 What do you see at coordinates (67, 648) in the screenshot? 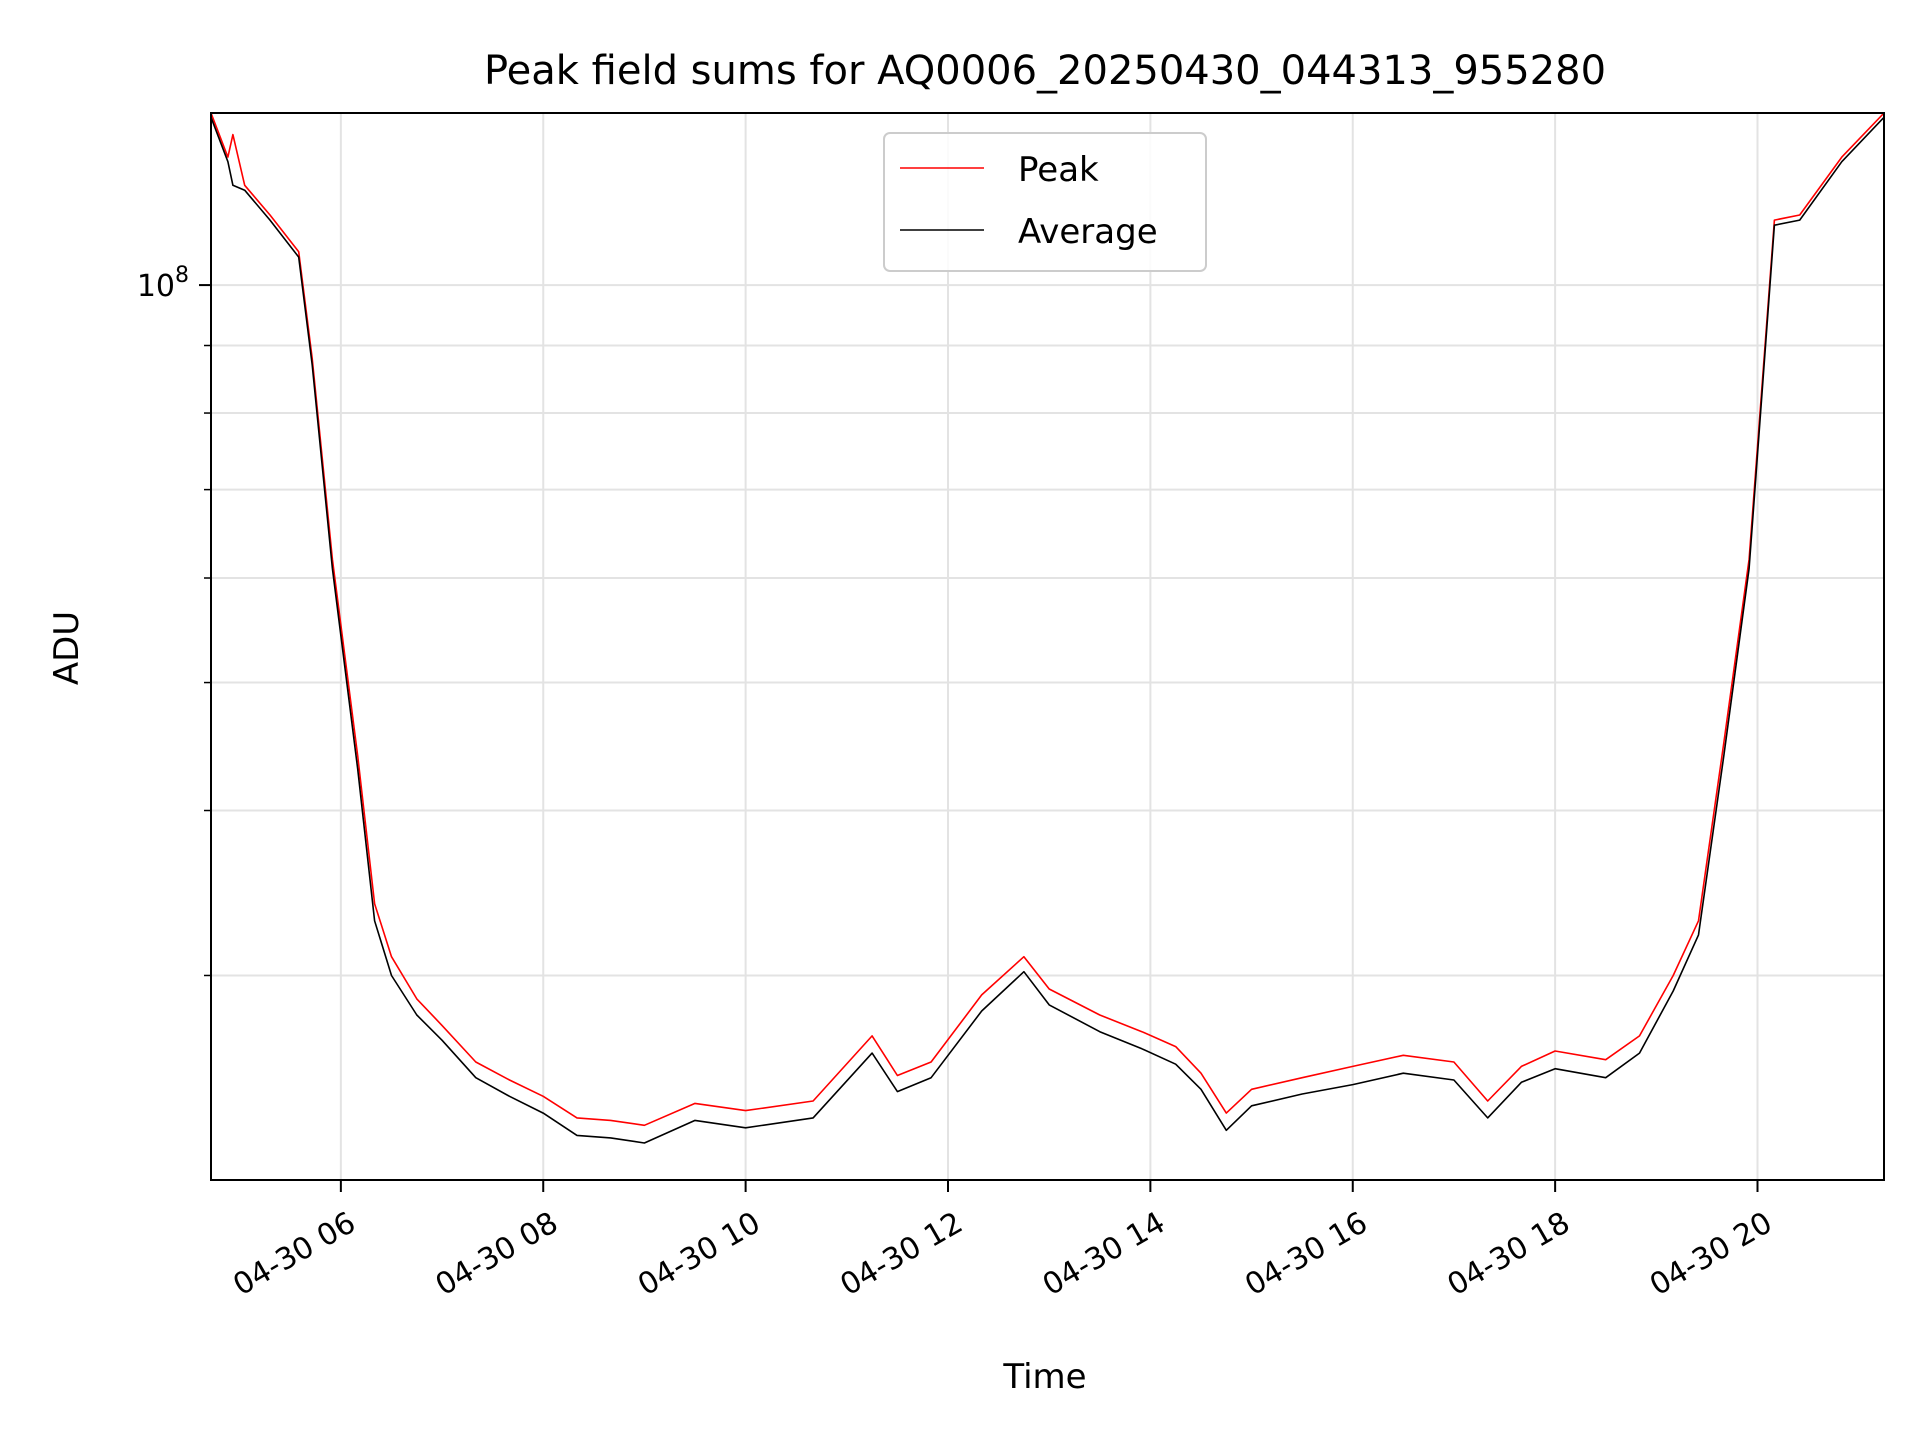
I see `y-axis-label: ADU` at bounding box center [67, 648].